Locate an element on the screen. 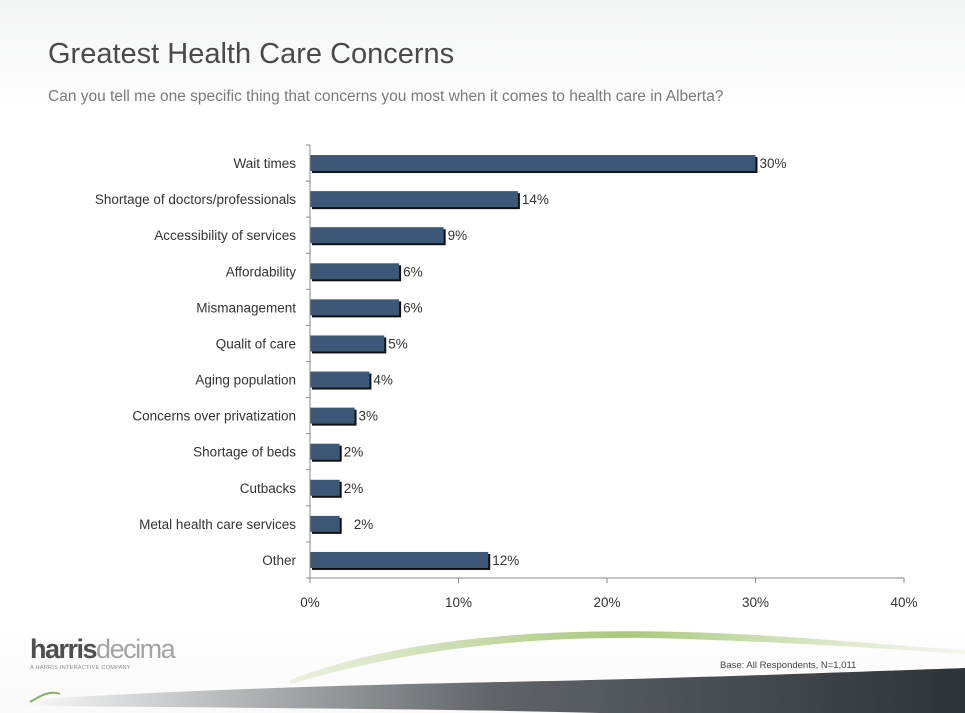 Image resolution: width=965 pixels, height=713 pixels. logo-tagline: A HARRIS INTERACTIVE COMPANY is located at coordinates (80, 668).